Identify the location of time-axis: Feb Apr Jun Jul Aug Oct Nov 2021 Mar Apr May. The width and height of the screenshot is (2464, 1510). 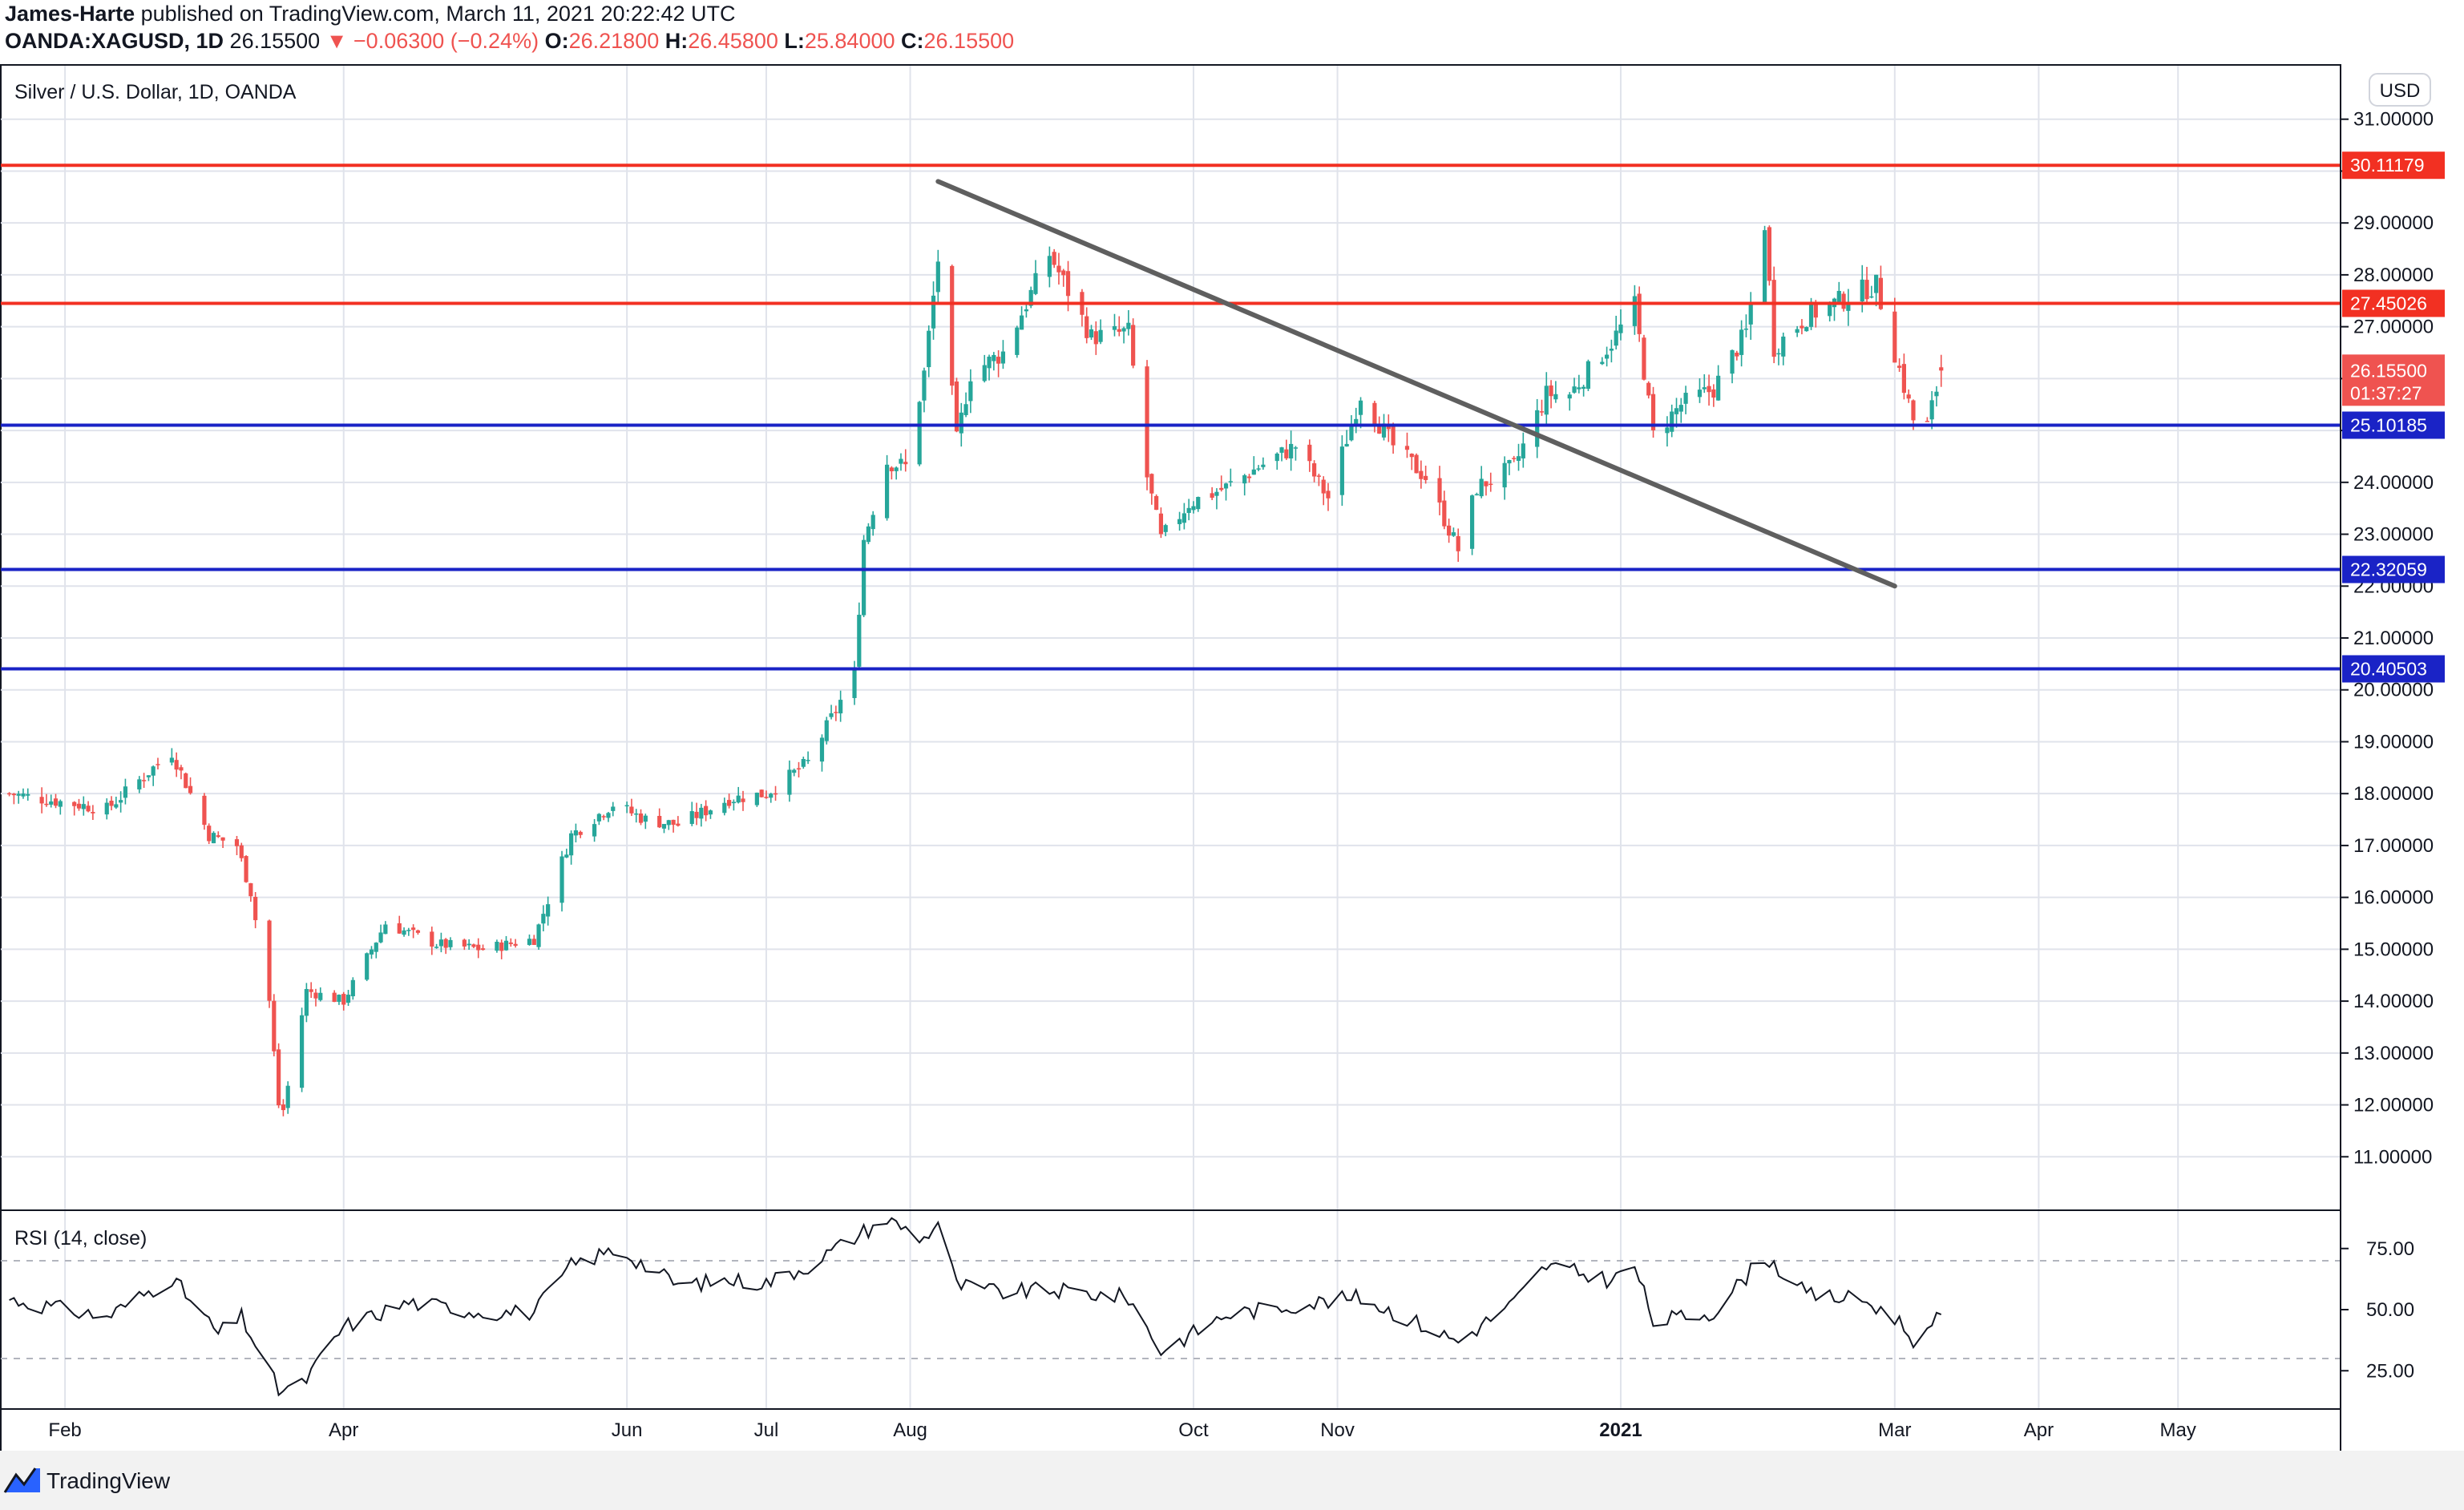
(1122, 1430).